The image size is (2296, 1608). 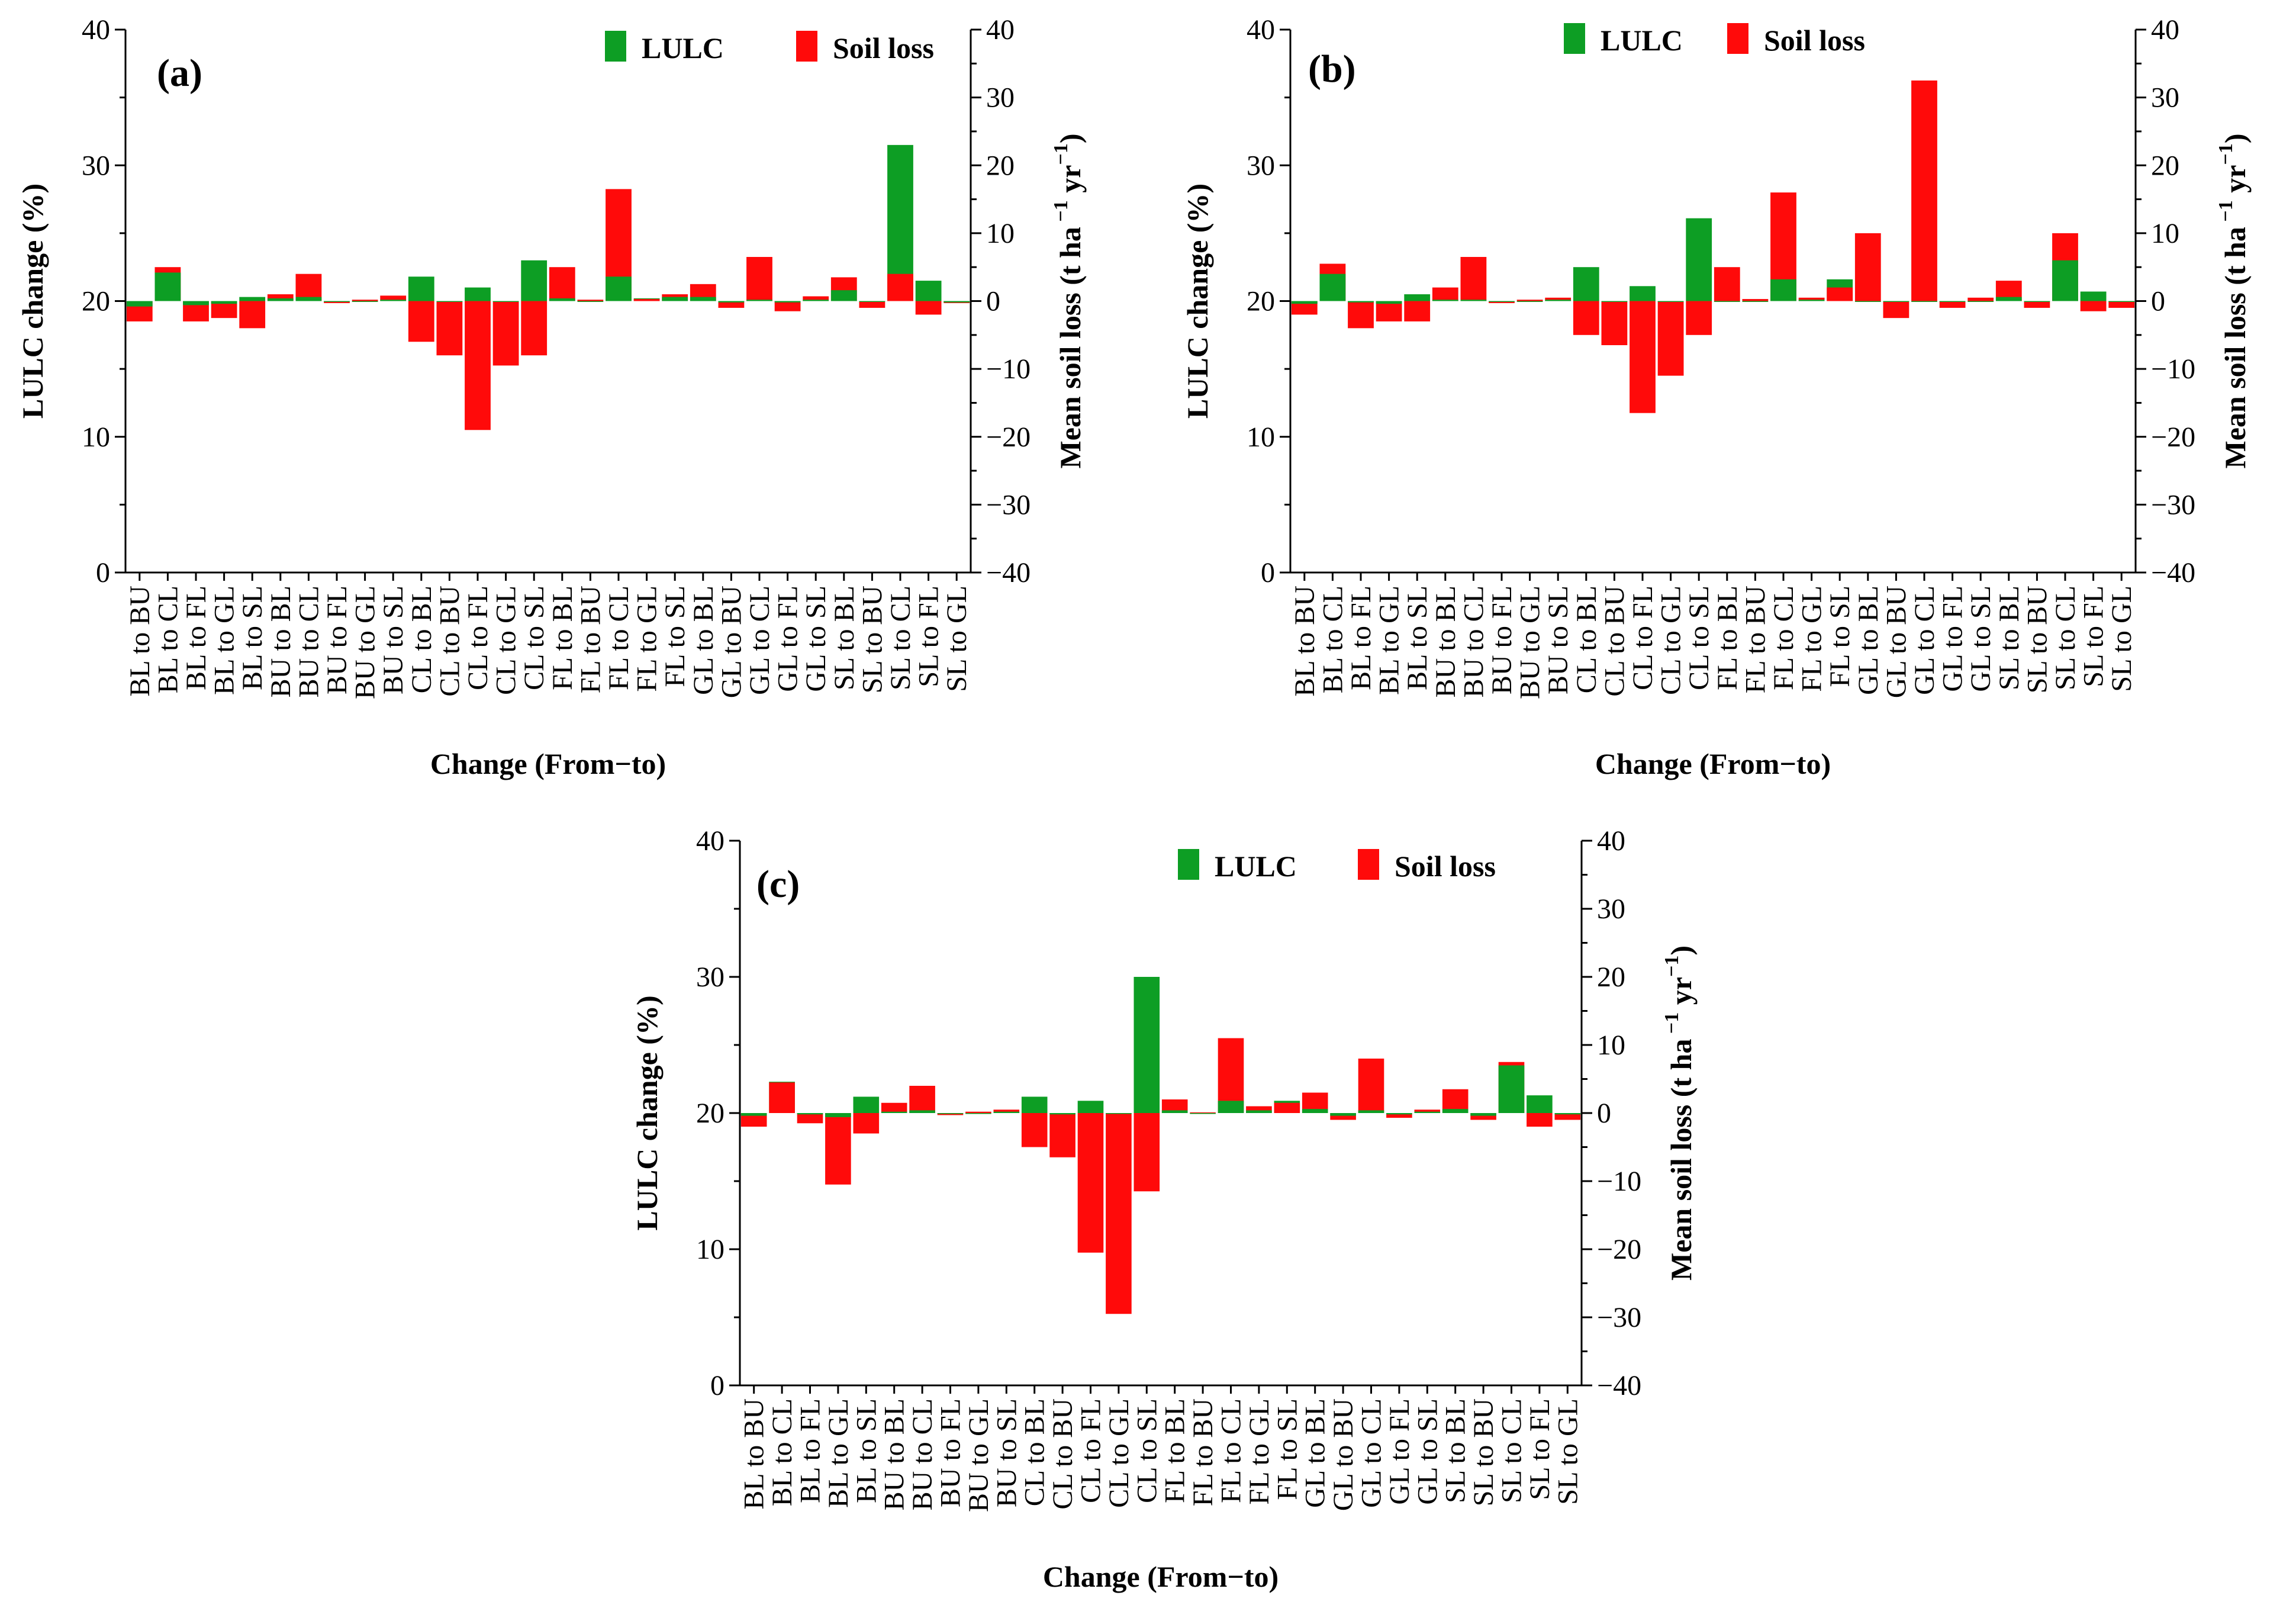 I want to click on left-tick-label: 40, so click(x=710, y=841).